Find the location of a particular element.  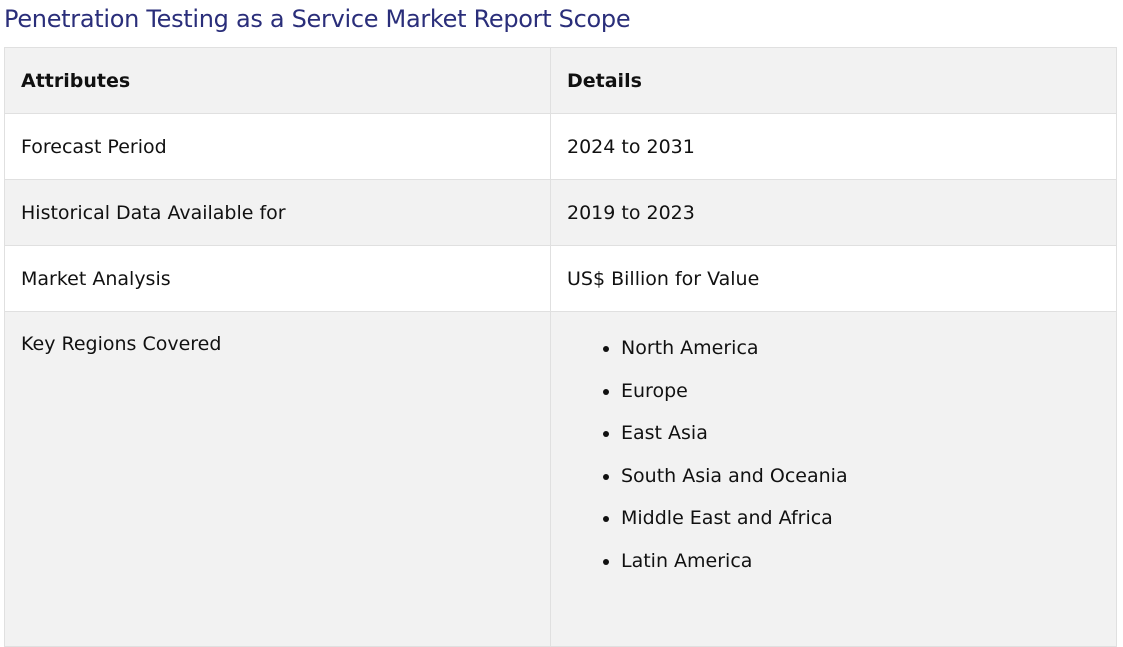

list-item: South Asia and Oceania is located at coordinates (860, 476).